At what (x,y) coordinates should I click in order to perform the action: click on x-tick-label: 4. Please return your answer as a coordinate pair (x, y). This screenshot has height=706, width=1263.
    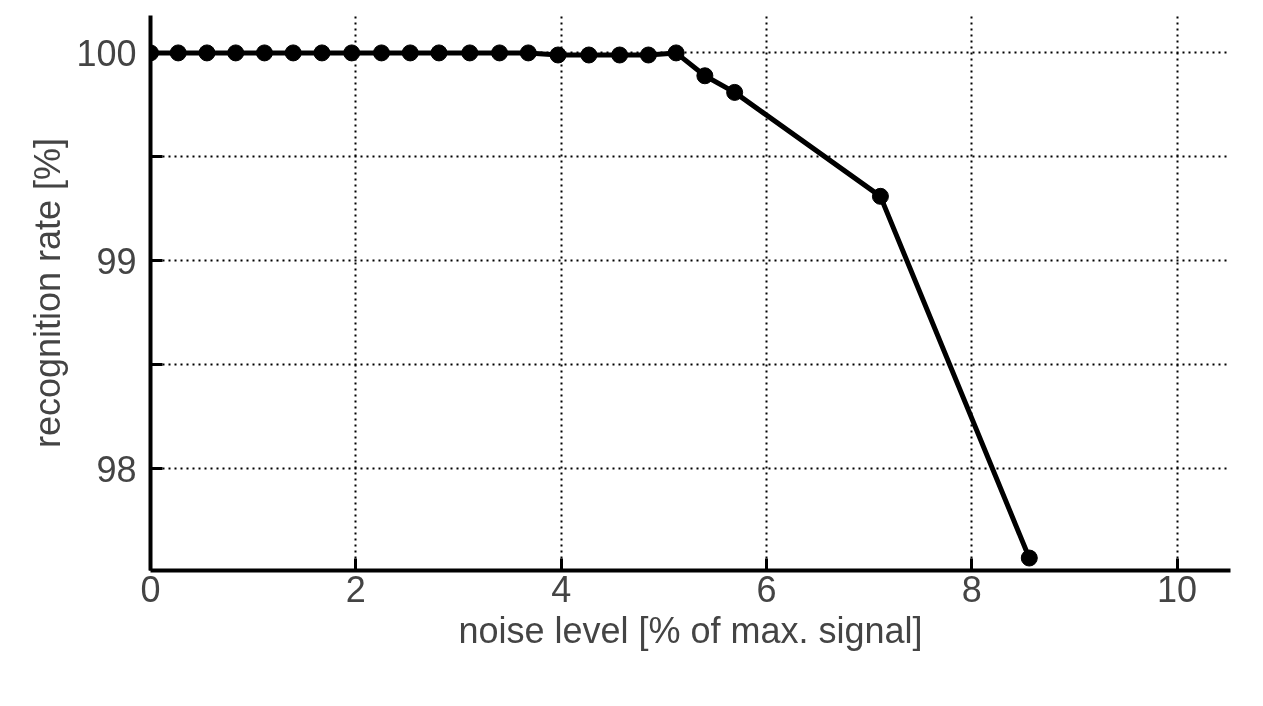
    Looking at the image, I should click on (561, 589).